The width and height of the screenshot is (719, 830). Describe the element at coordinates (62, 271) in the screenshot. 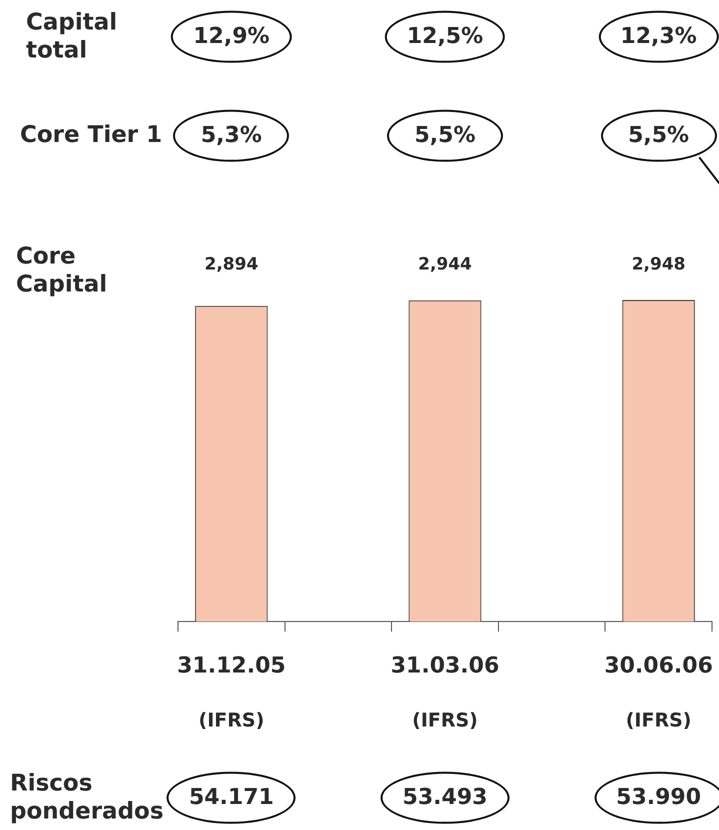

I see `text: Core Capital` at that location.